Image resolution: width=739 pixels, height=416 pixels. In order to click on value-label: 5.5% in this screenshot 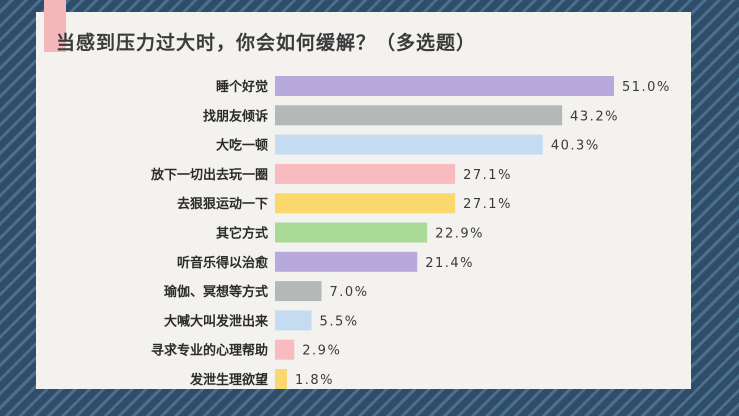, I will do `click(339, 321)`.